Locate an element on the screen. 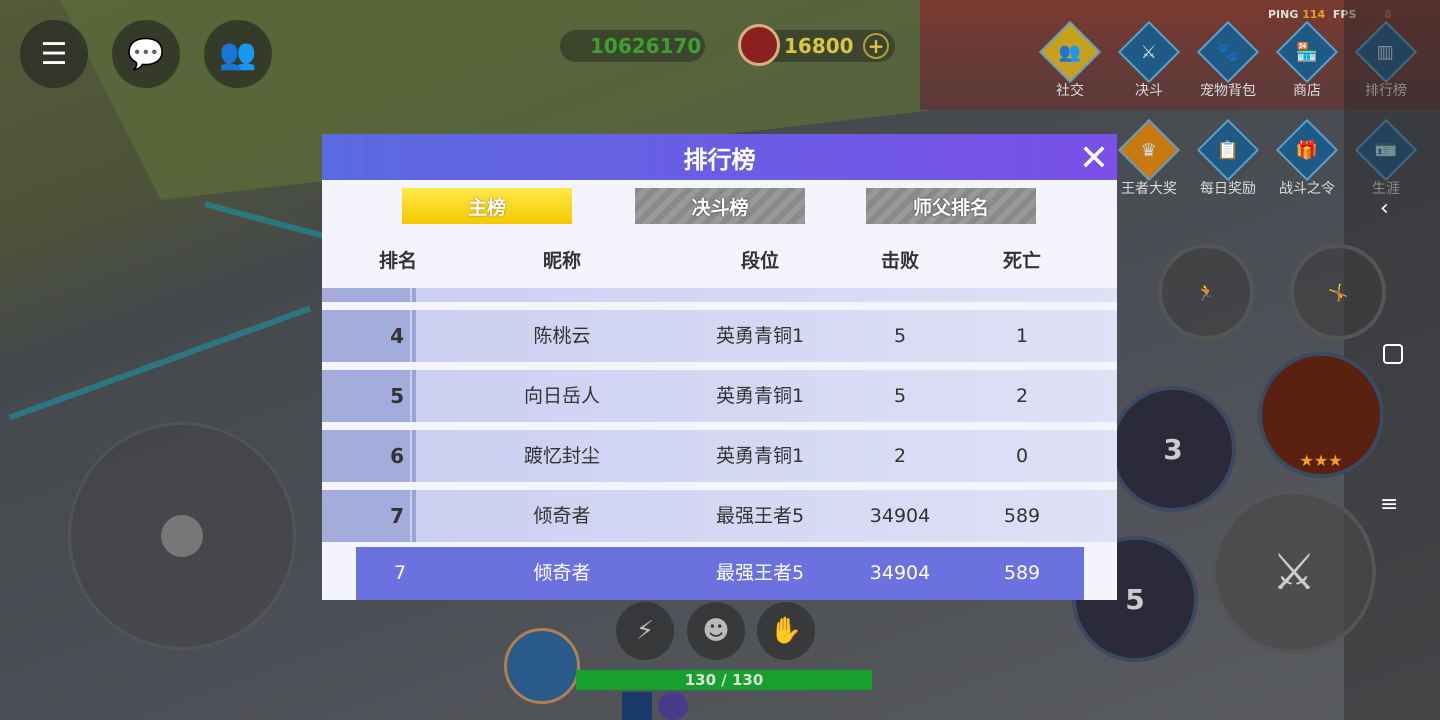 The width and height of the screenshot is (1440, 720). kills-cell: 34904 is located at coordinates (900, 516).